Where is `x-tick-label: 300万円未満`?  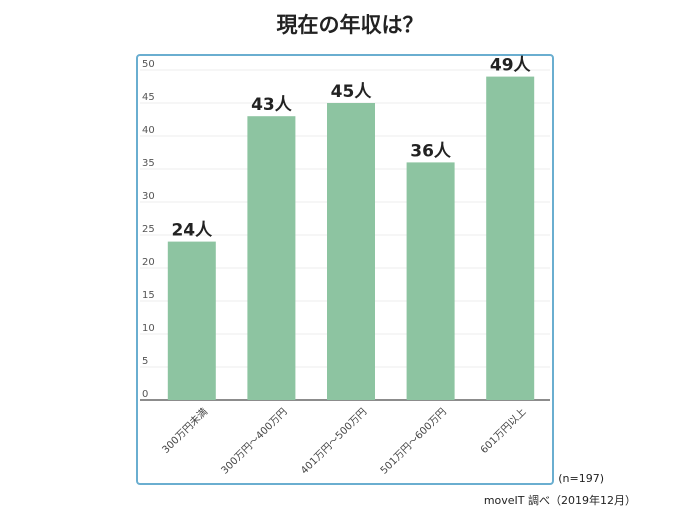 x-tick-label: 300万円未満 is located at coordinates (185, 431).